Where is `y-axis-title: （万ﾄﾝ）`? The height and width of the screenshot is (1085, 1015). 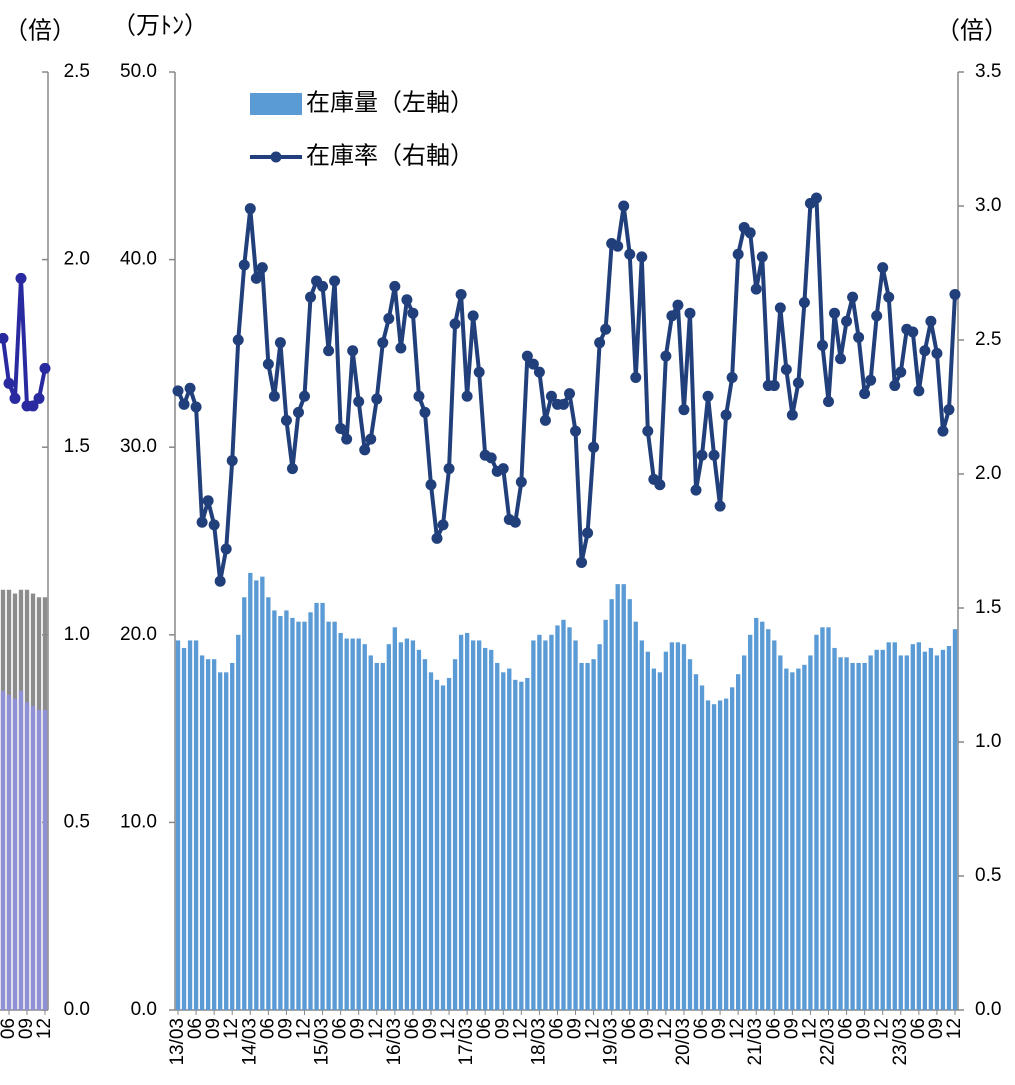 y-axis-title: （万ﾄﾝ） is located at coordinates (160, 25).